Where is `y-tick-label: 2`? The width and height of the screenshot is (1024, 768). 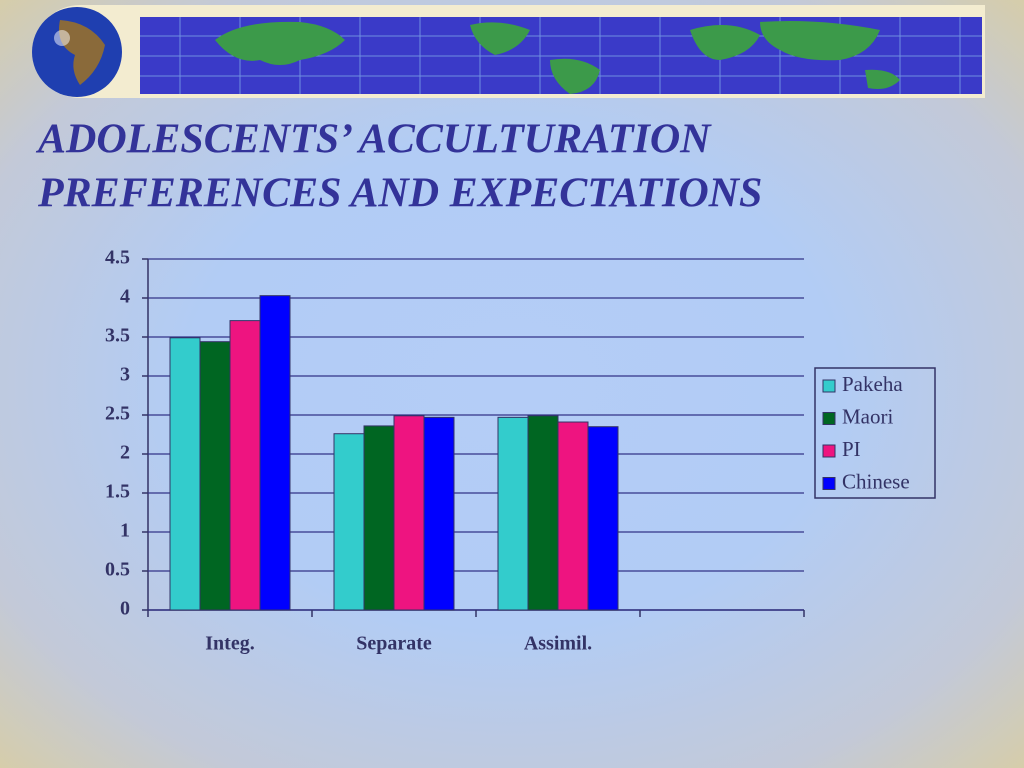
y-tick-label: 2 is located at coordinates (125, 453).